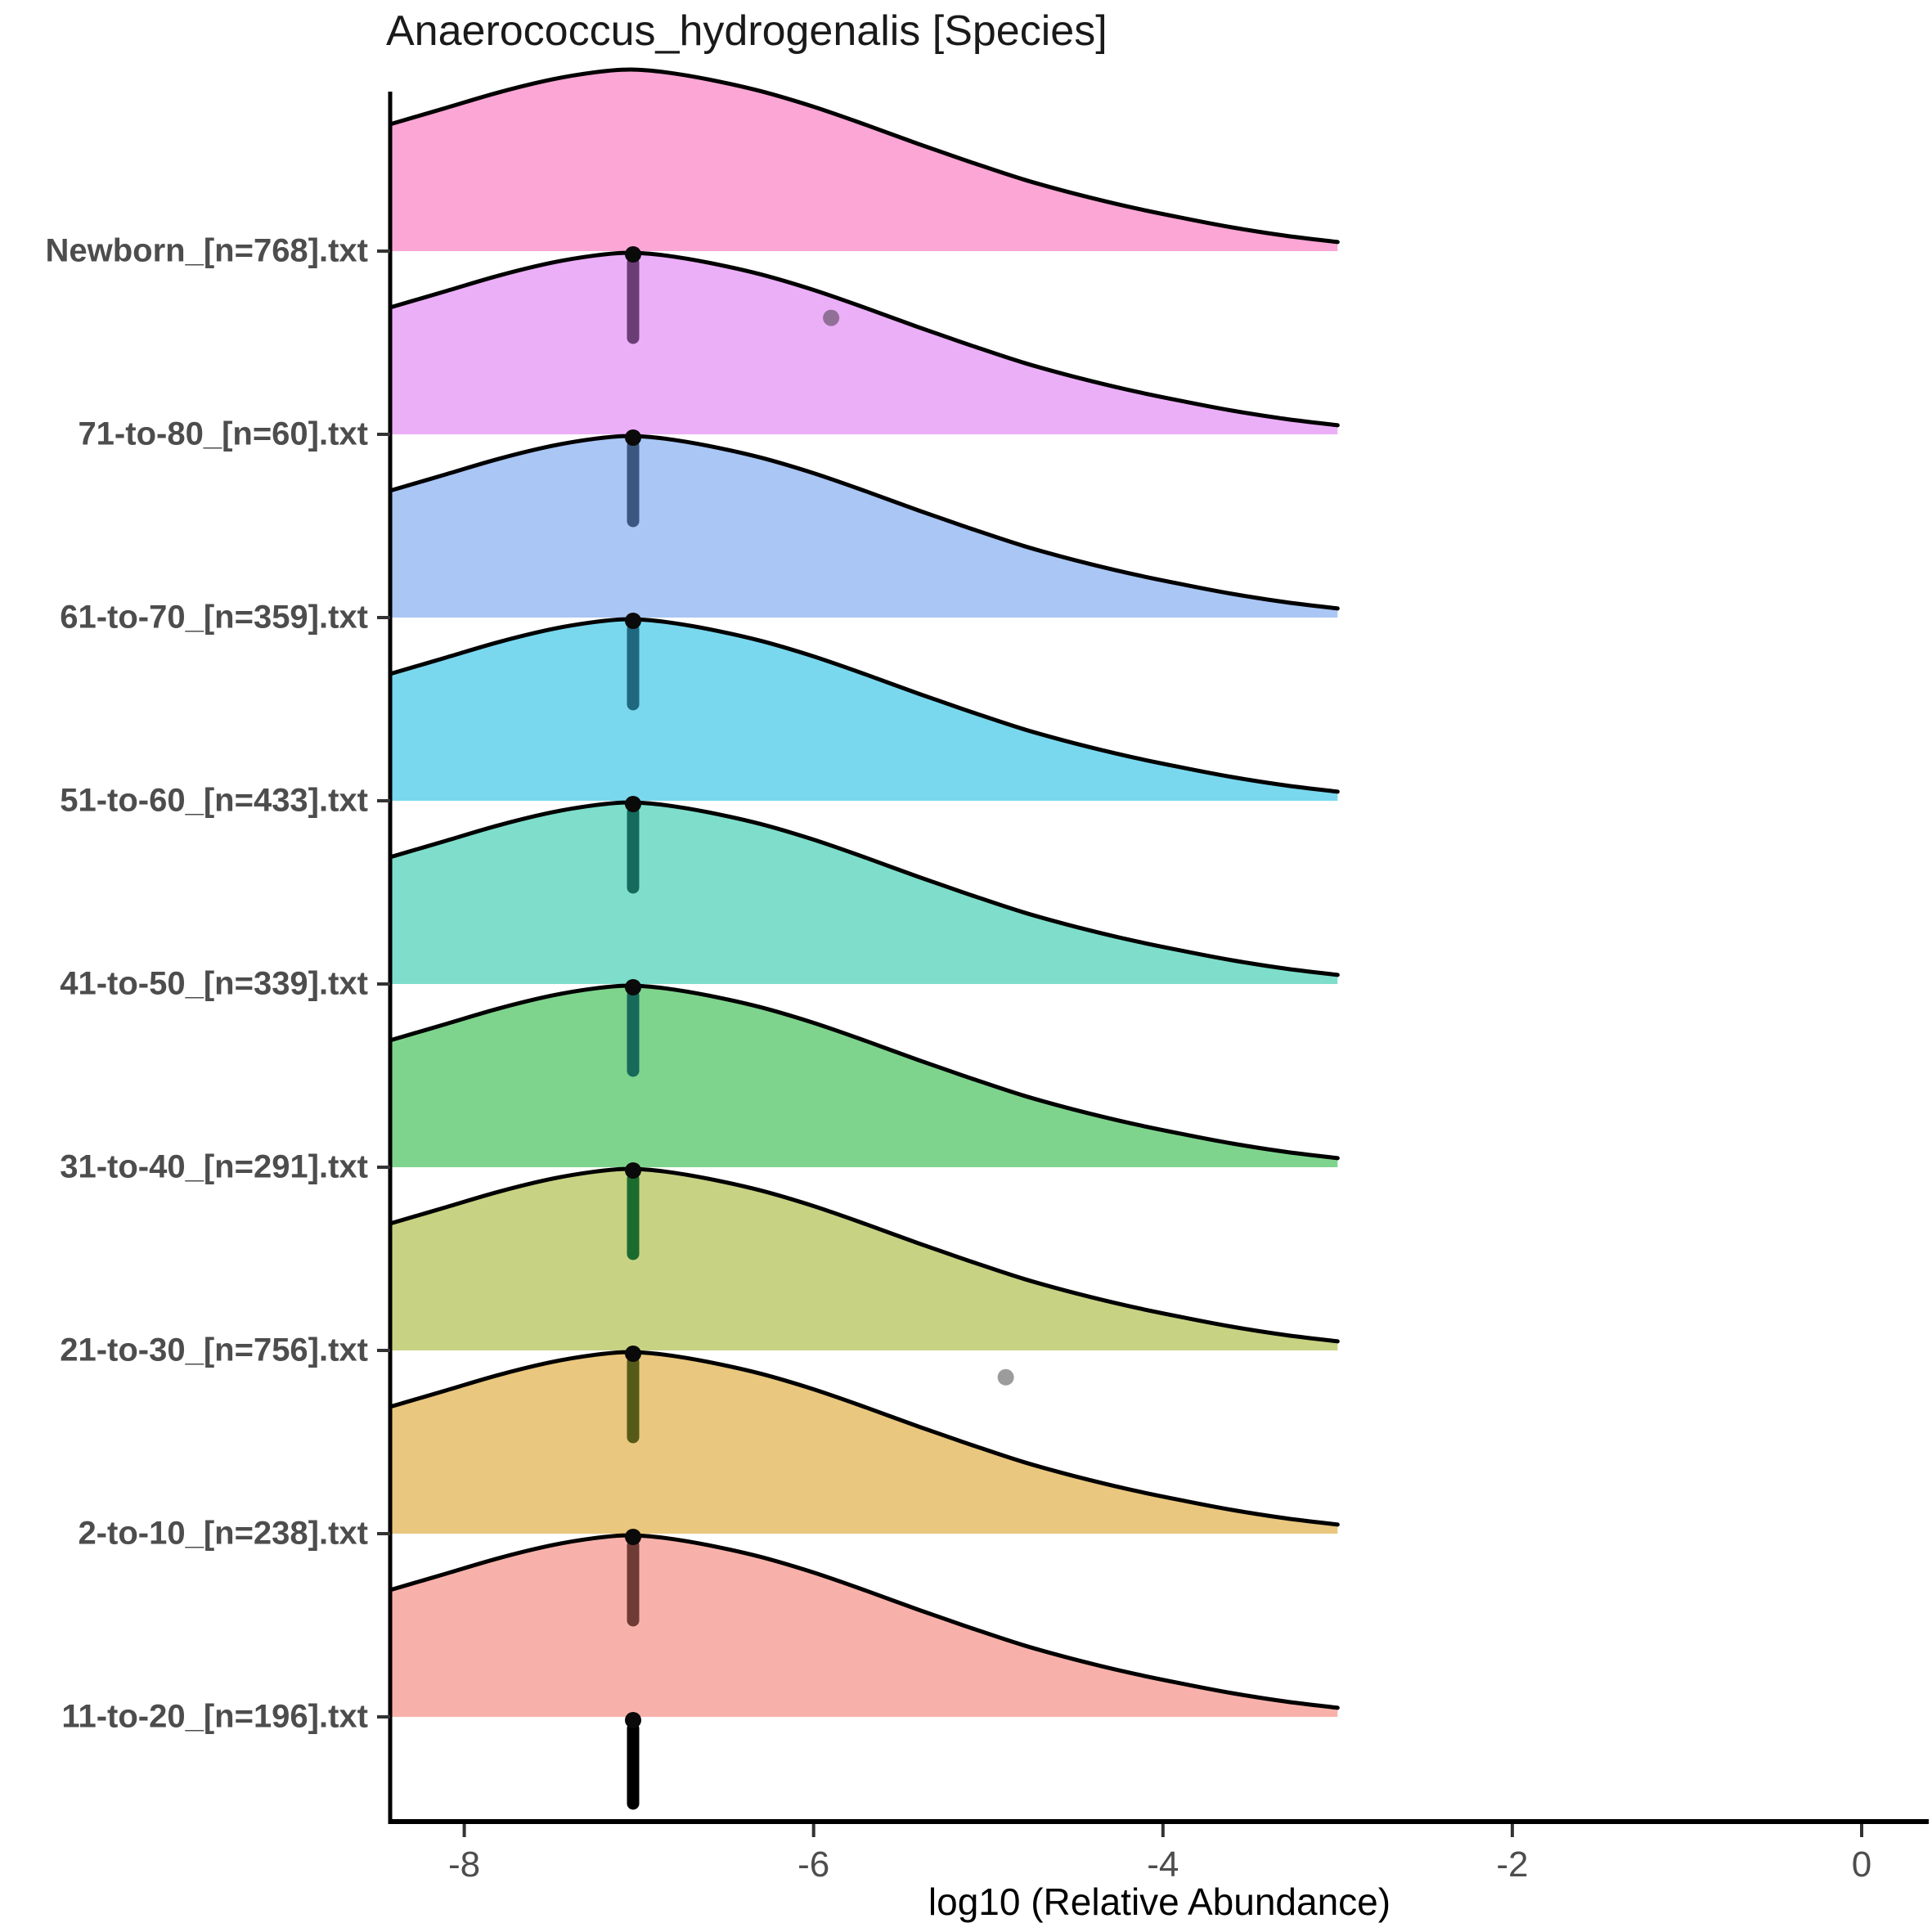 This screenshot has width=1932, height=1932. Describe the element at coordinates (214, 1350) in the screenshot. I see `y-axis-label-7: 21-to-30_[n=756].txt` at that location.